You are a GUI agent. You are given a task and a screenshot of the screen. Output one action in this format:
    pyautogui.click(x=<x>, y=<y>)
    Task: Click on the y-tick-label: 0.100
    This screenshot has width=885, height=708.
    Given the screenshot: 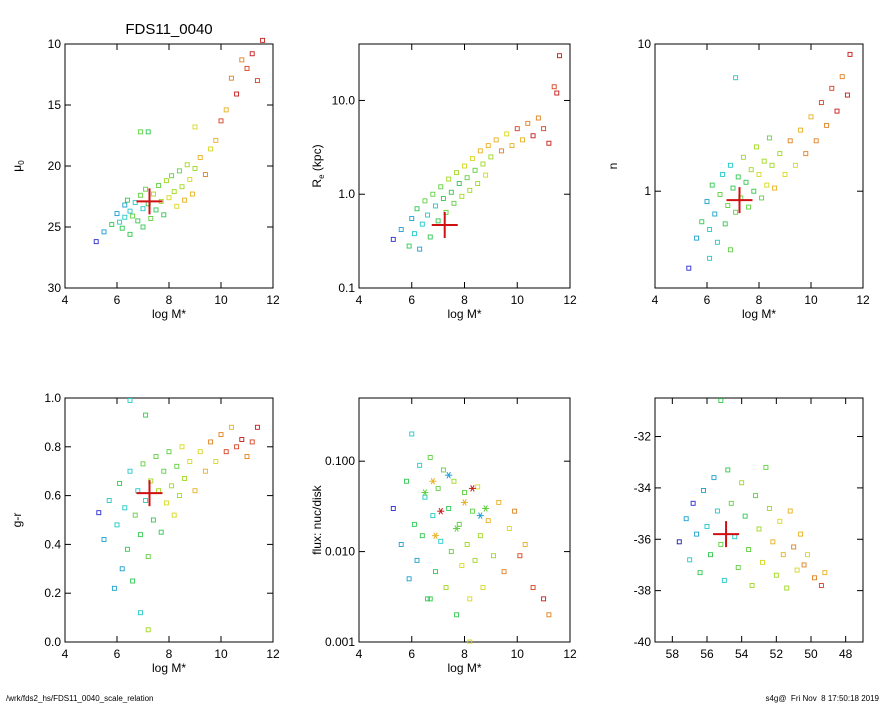 What is the action you would take?
    pyautogui.click(x=340, y=461)
    